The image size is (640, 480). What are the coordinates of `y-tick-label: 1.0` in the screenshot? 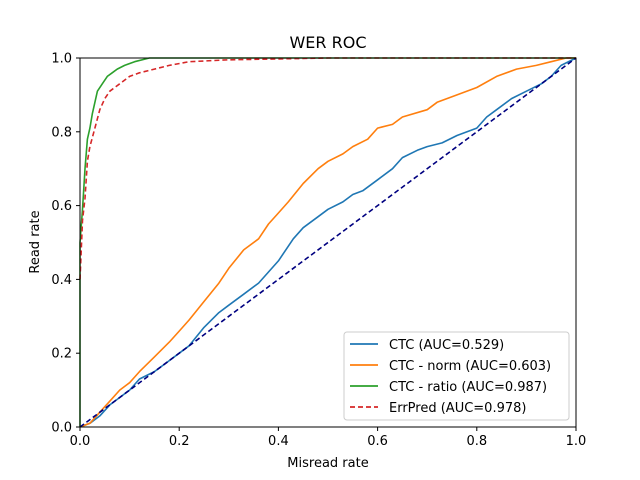 It's located at (61, 59).